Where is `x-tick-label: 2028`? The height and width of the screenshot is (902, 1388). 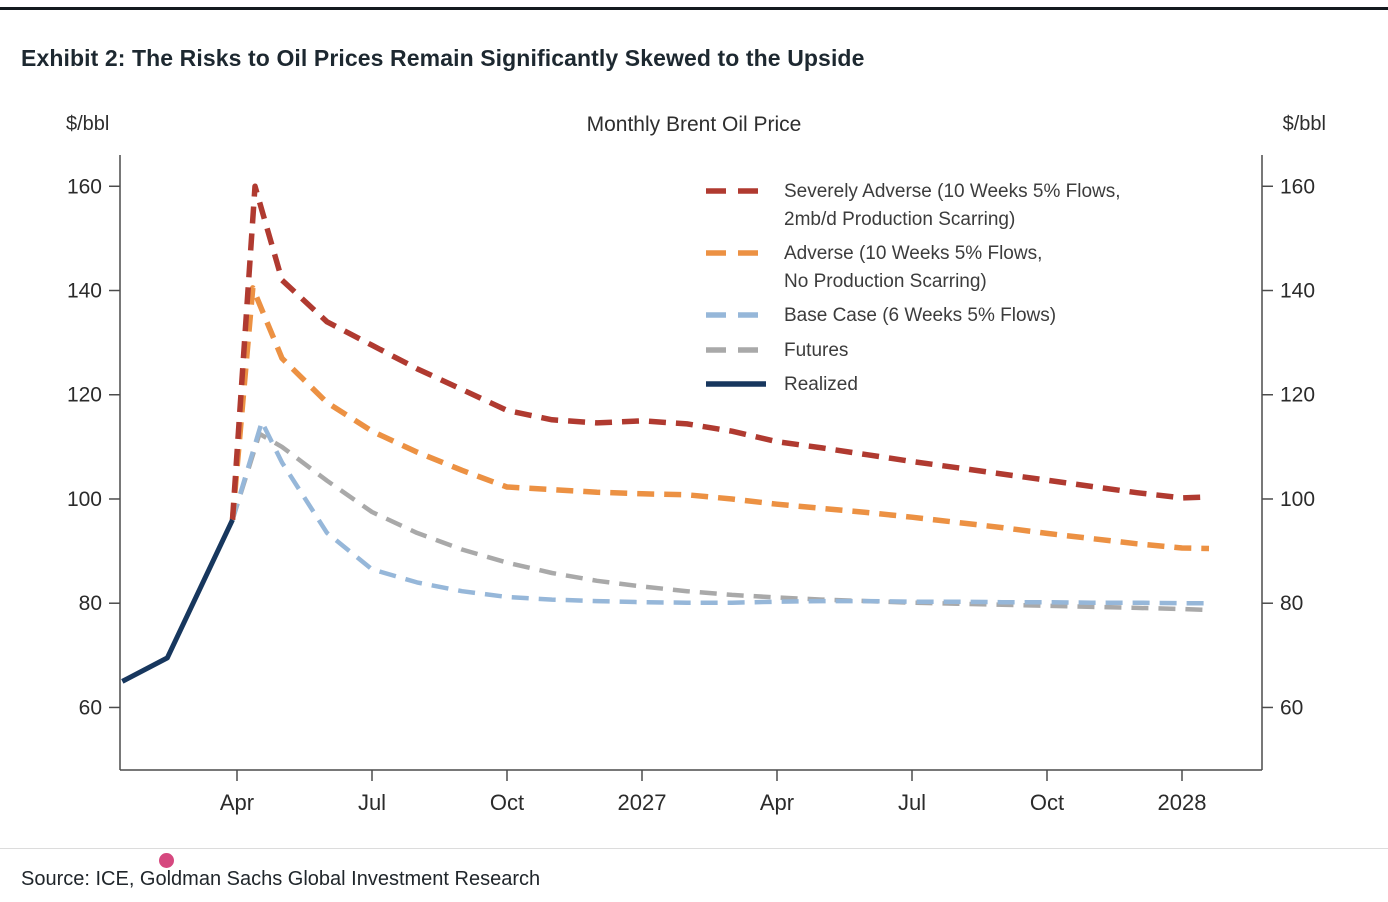 x-tick-label: 2028 is located at coordinates (1182, 802).